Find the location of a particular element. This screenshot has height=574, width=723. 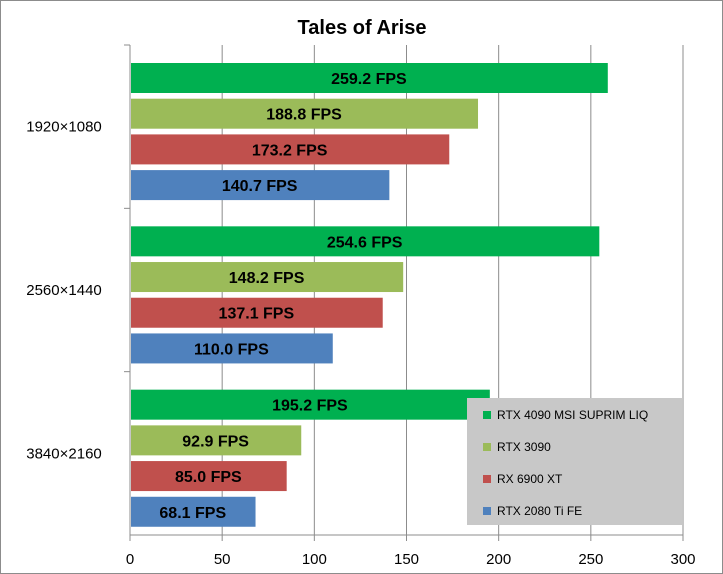

data-label: 173.2 FPS is located at coordinates (290, 150).